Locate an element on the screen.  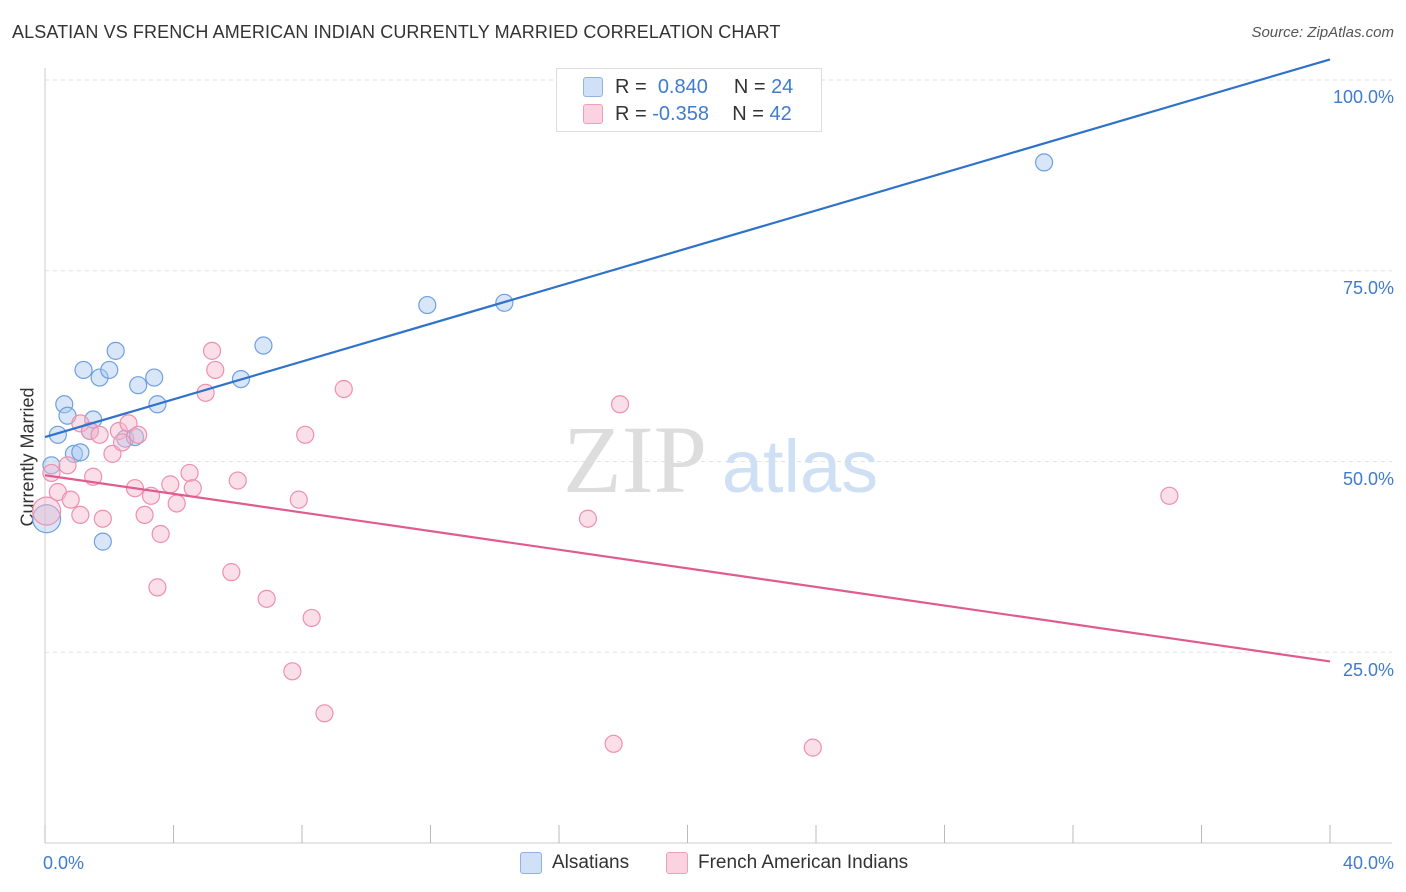
x-tick-label-min: 0.0% is located at coordinates (64, 863).